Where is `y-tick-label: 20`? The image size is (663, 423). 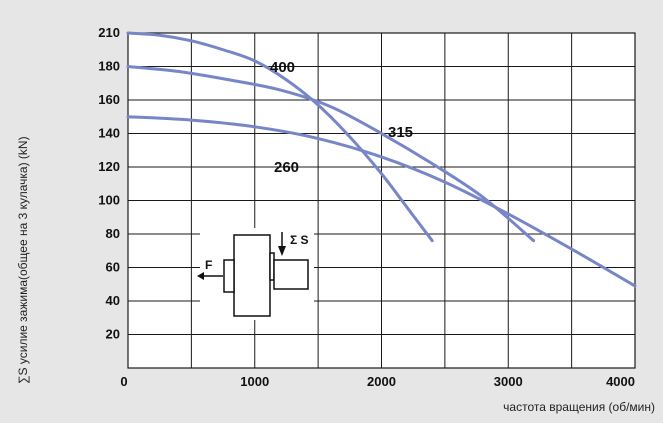
y-tick-label: 20 is located at coordinates (113, 334).